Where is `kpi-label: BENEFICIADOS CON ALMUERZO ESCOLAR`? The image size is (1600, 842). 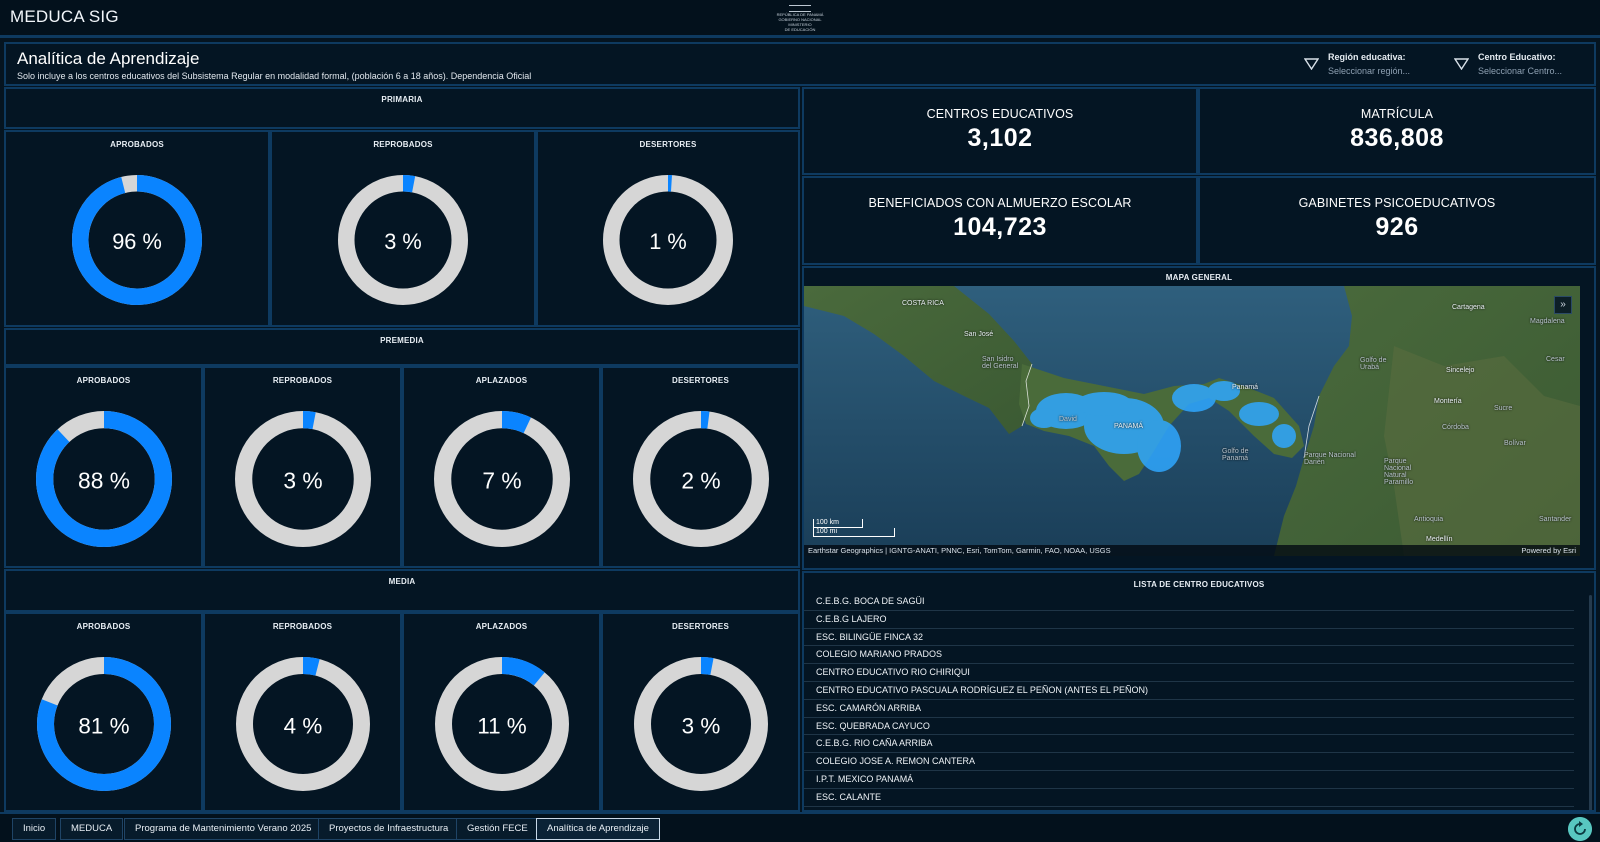
kpi-label: BENEFICIADOS CON ALMUERZO ESCOLAR is located at coordinates (1000, 203).